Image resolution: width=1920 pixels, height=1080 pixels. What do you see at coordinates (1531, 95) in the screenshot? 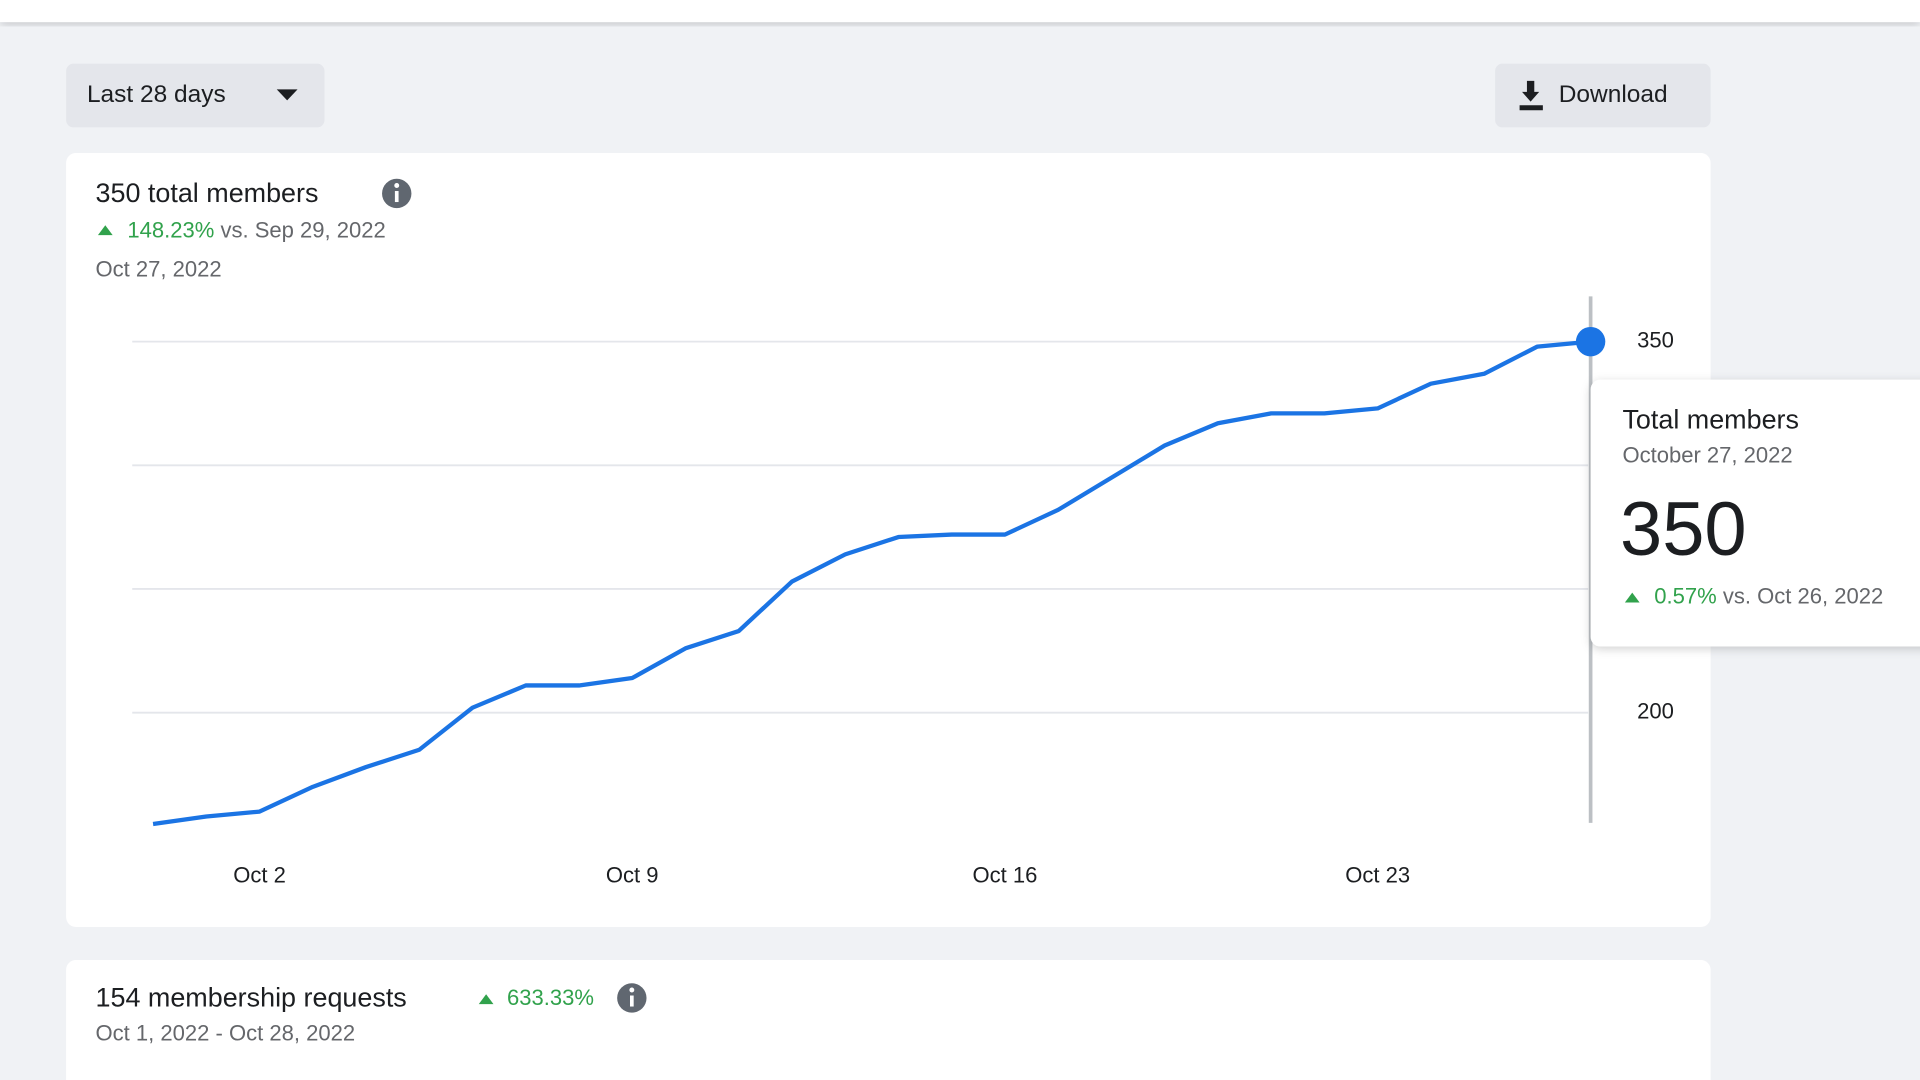
I see `download-icon` at bounding box center [1531, 95].